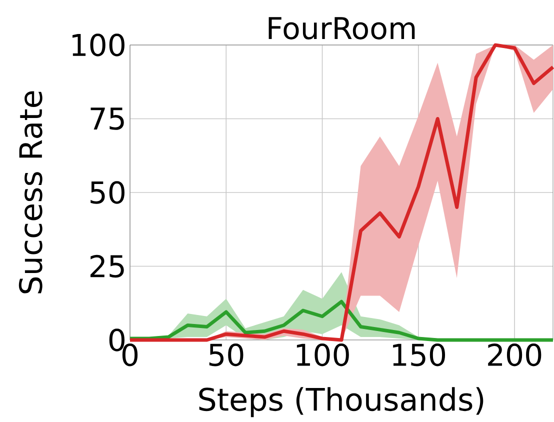 Image resolution: width=554 pixels, height=422 pixels. I want to click on y-axis-title: Success Rate, so click(30, 192).